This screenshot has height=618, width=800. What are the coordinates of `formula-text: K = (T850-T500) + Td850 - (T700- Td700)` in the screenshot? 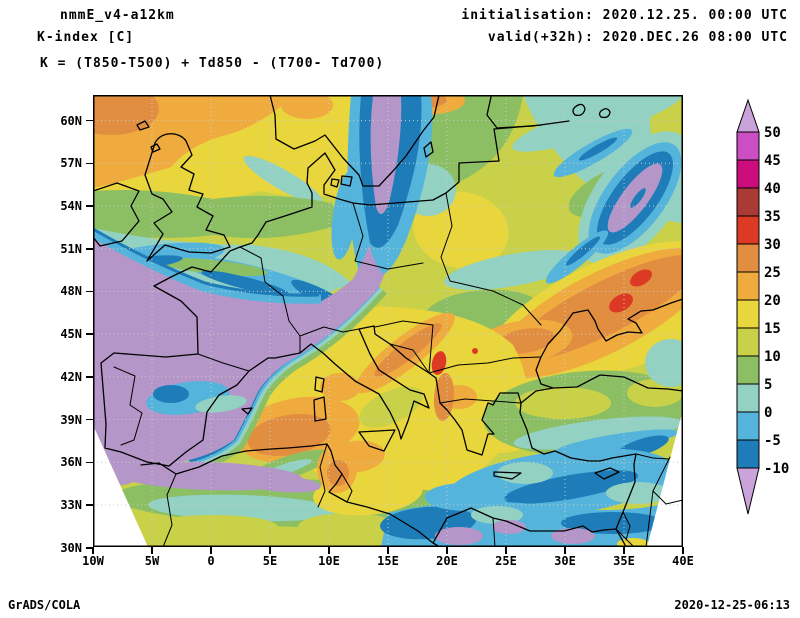 It's located at (212, 63).